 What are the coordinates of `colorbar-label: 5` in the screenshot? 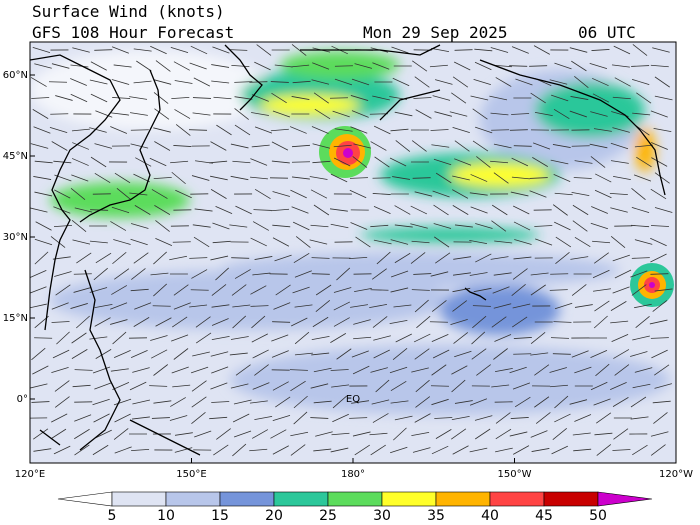 It's located at (112, 516).